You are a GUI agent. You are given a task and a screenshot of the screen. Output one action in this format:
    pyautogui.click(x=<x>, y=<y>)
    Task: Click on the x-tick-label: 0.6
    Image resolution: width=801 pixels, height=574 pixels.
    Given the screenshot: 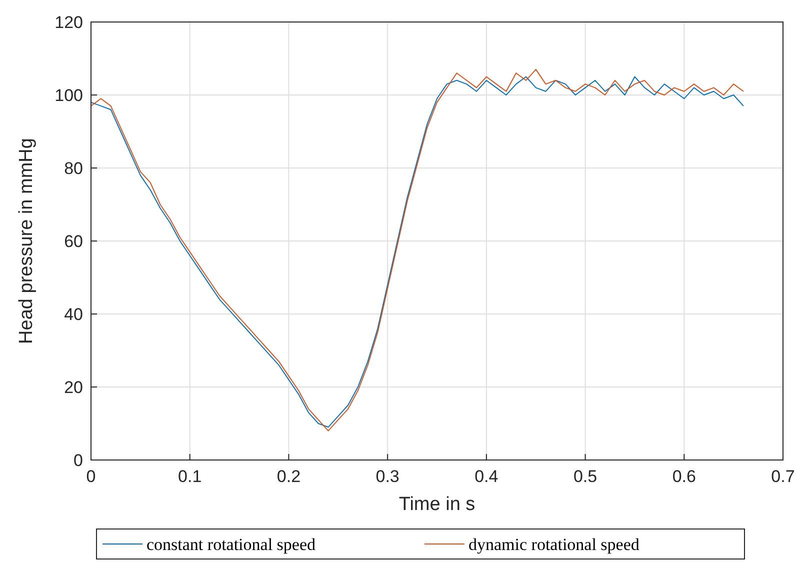 What is the action you would take?
    pyautogui.click(x=684, y=476)
    